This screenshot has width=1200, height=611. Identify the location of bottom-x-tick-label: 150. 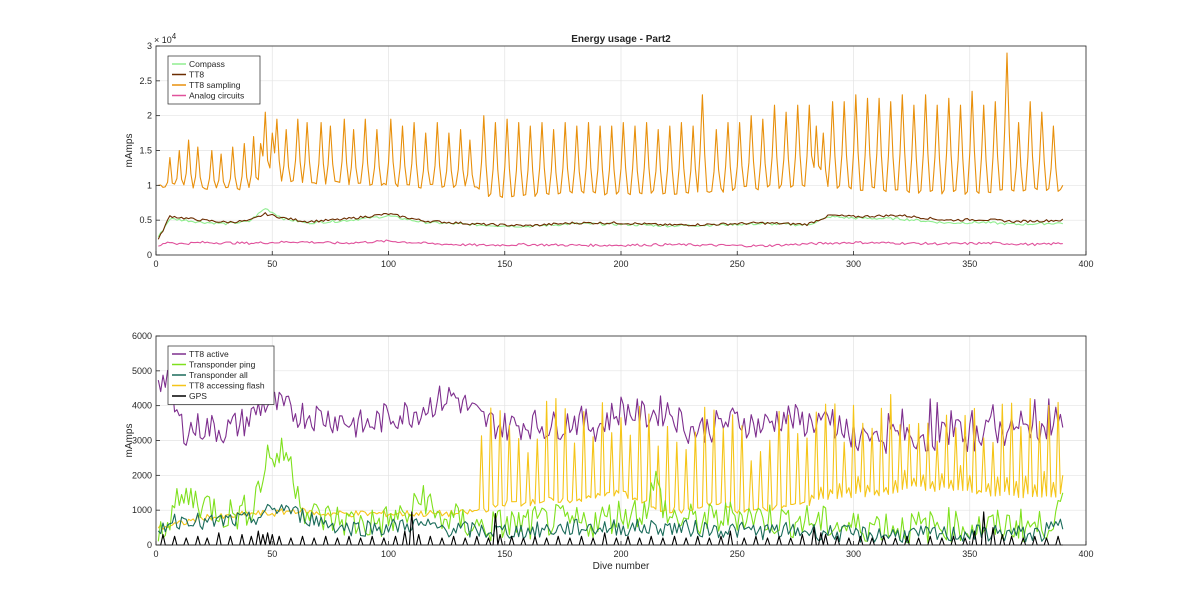
(504, 554).